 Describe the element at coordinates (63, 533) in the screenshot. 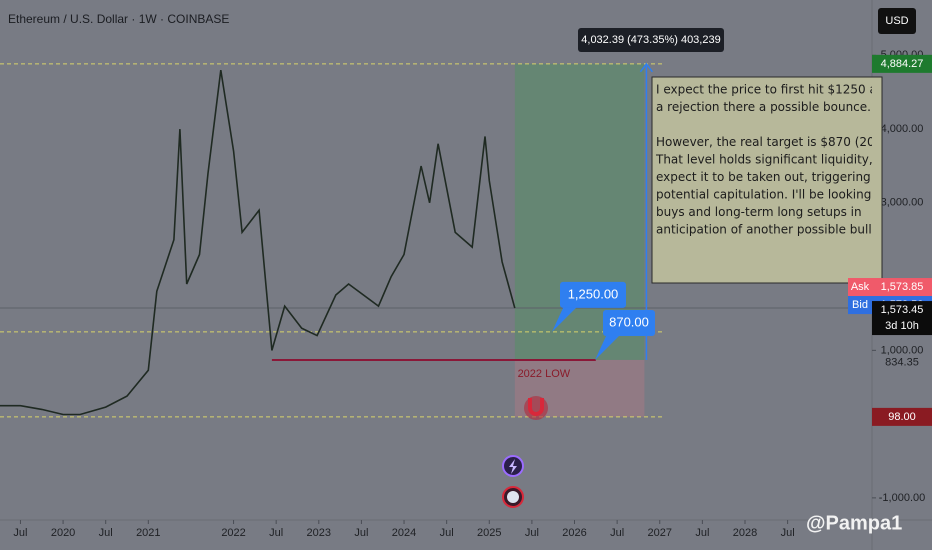

I see `x-tick-label: 2020` at that location.